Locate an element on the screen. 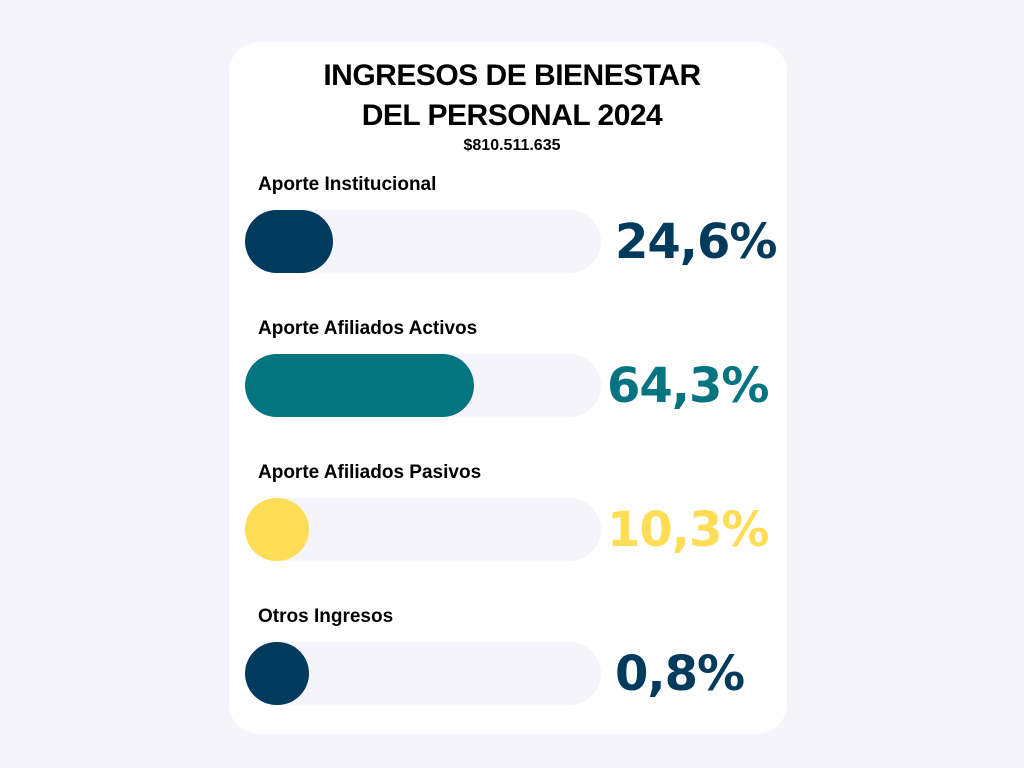 The height and width of the screenshot is (768, 1024). bar-value-label: 0,8% is located at coordinates (680, 674).